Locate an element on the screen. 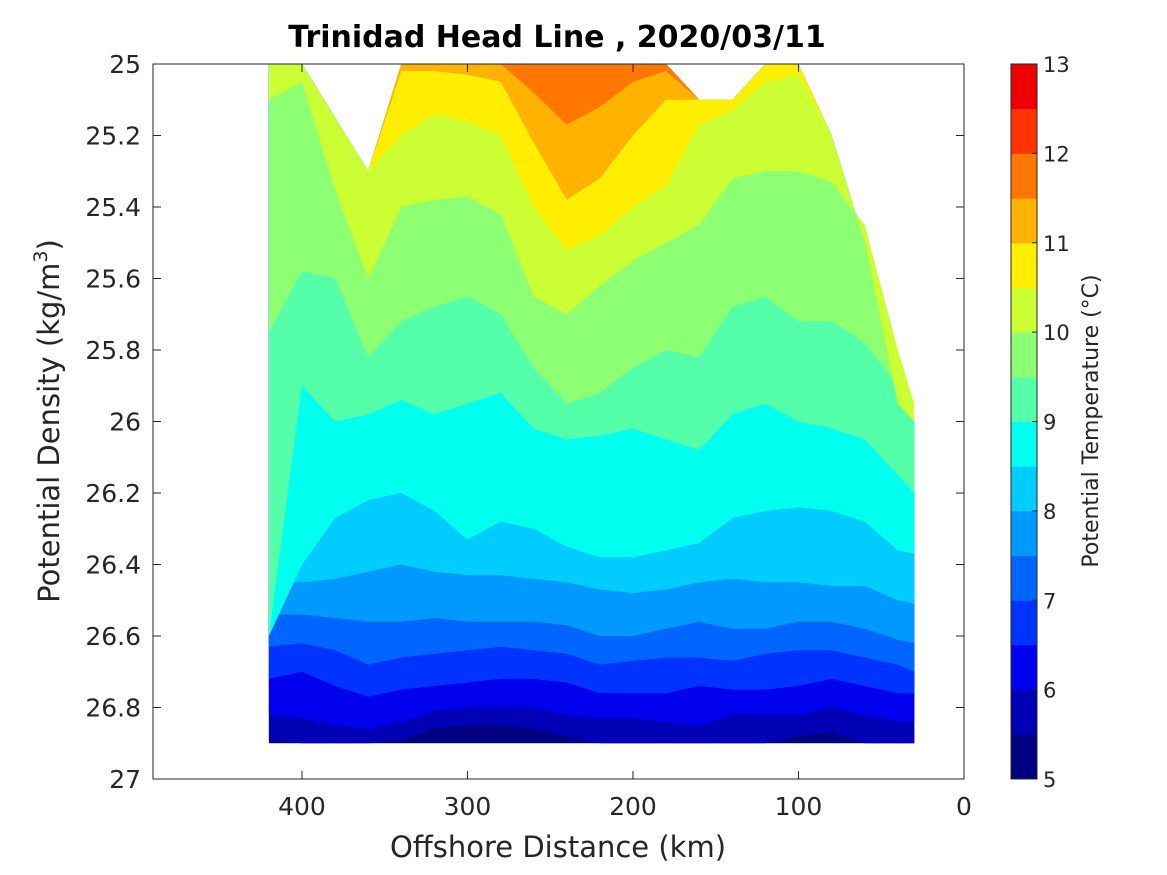 The height and width of the screenshot is (875, 1167). colorbar-tick-label: 11 is located at coordinates (1056, 244).